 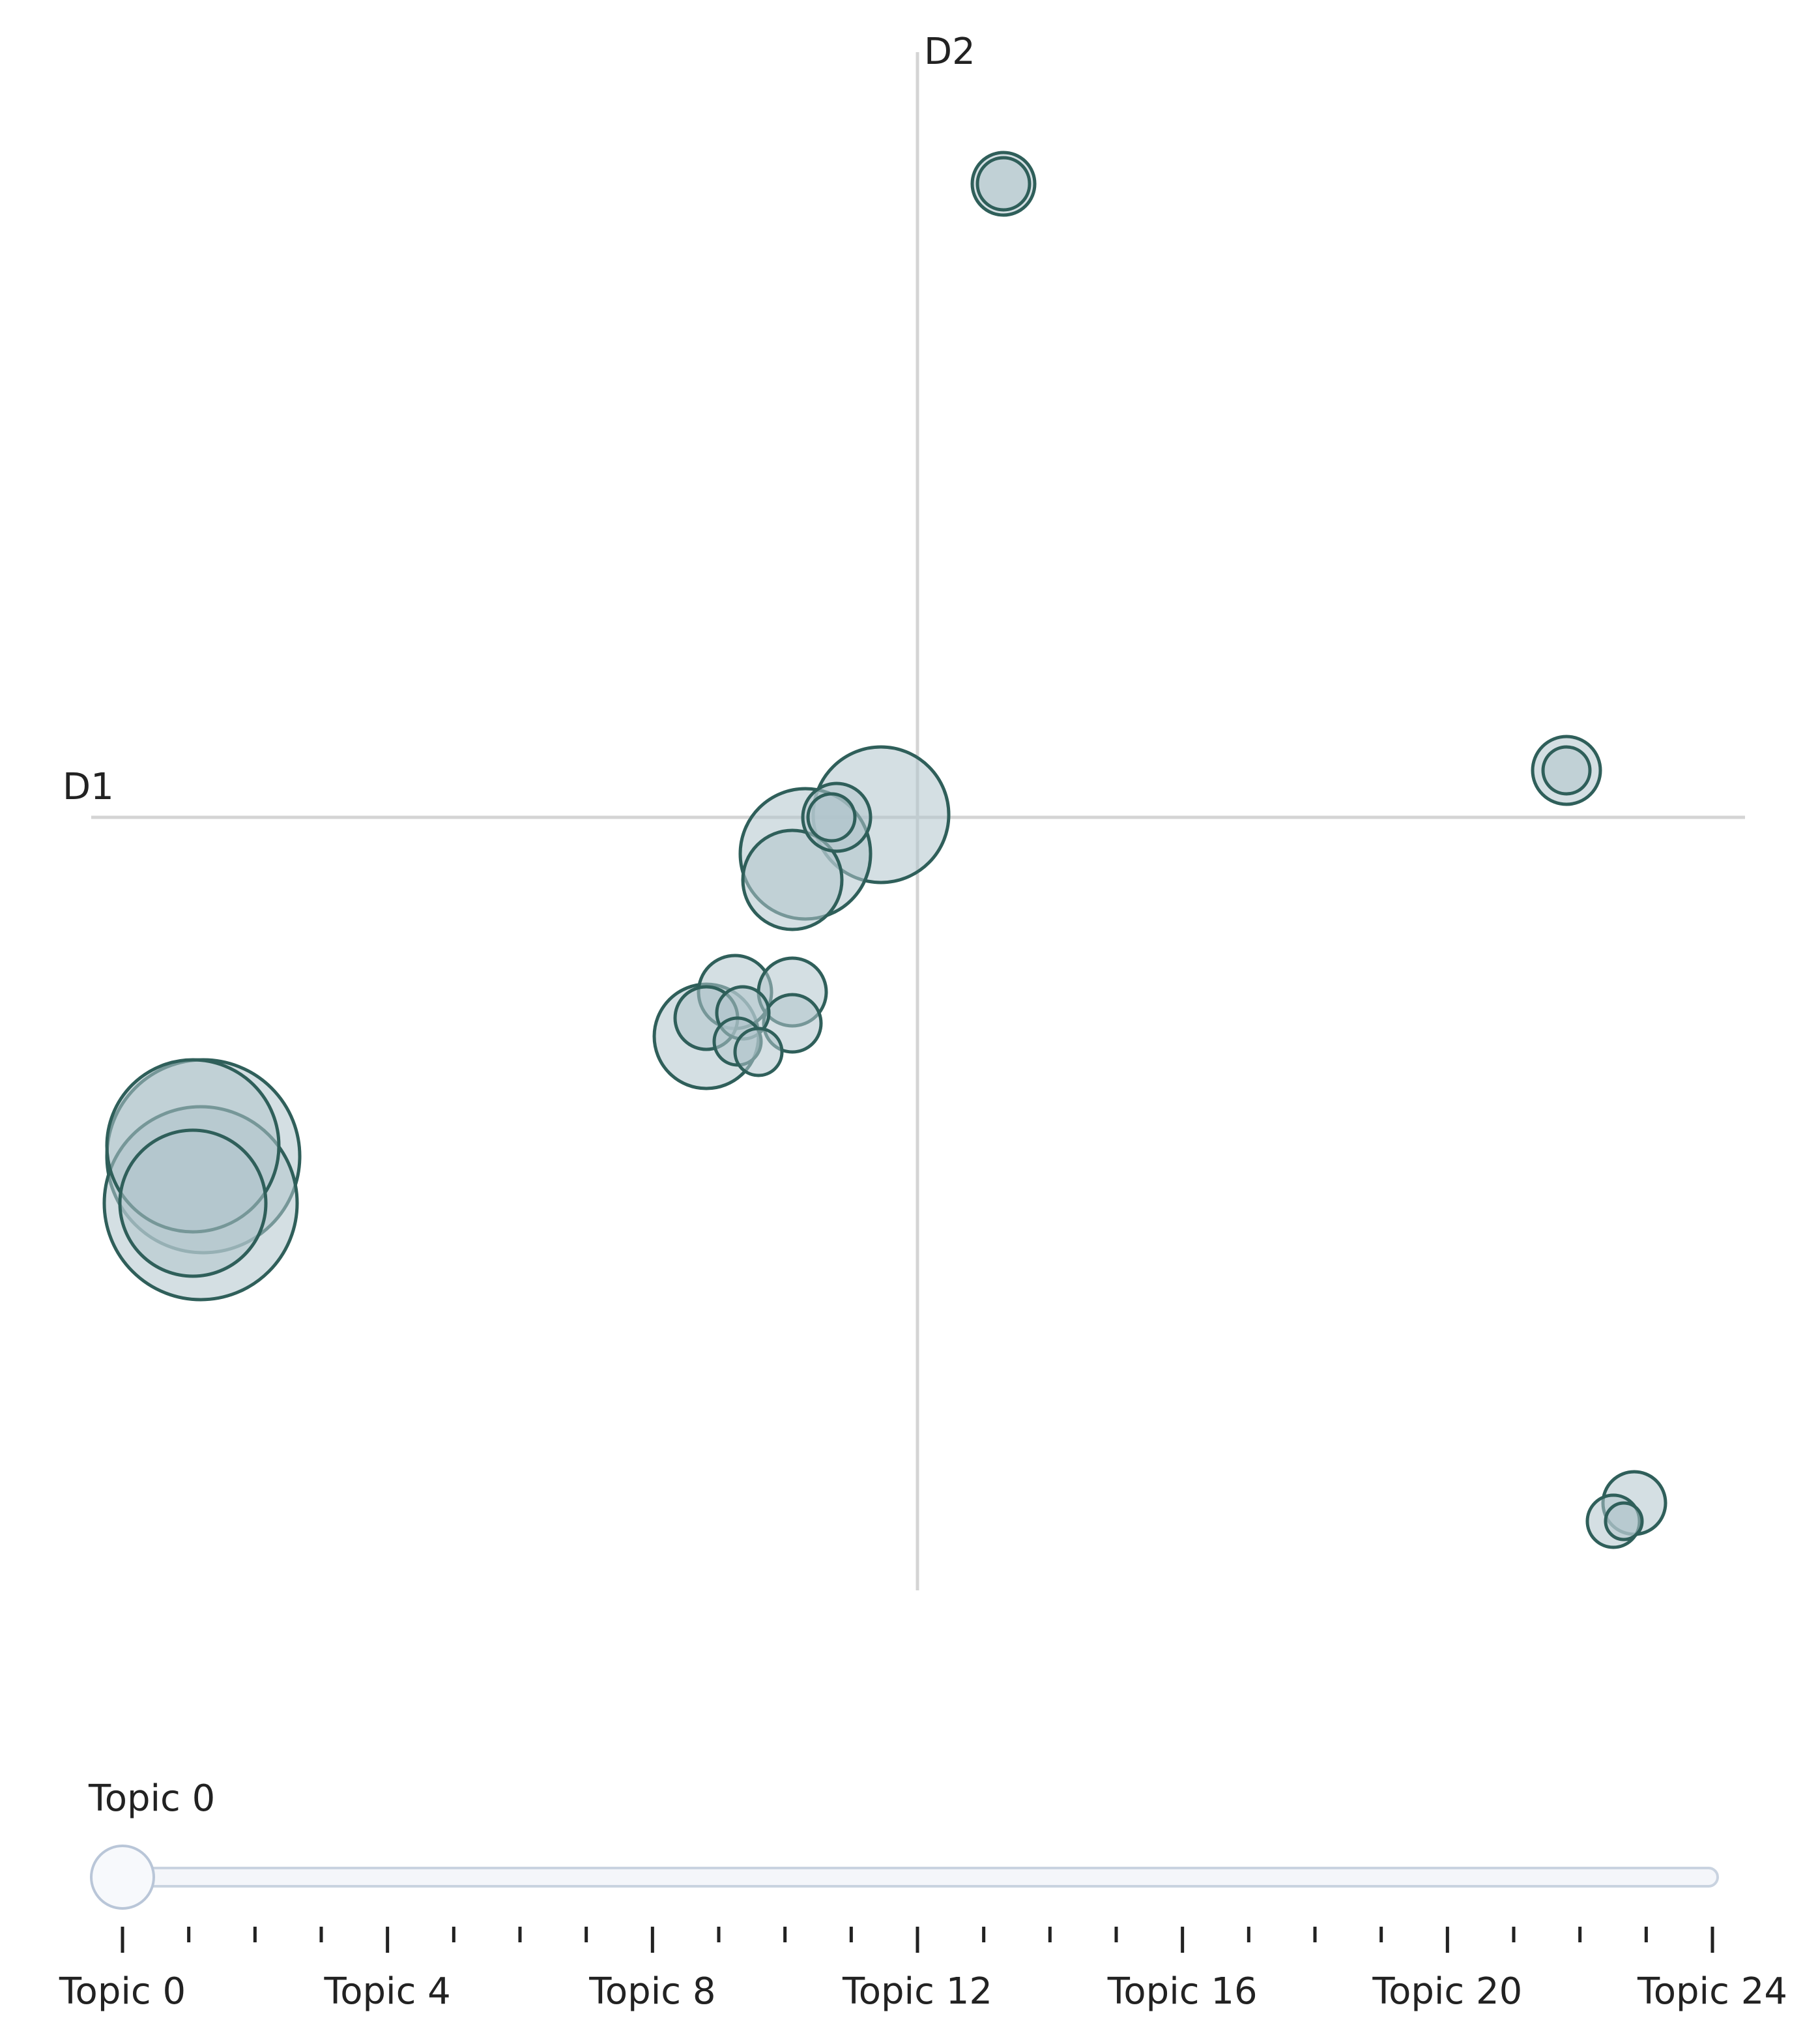 I want to click on slider-track, so click(x=920, y=1877).